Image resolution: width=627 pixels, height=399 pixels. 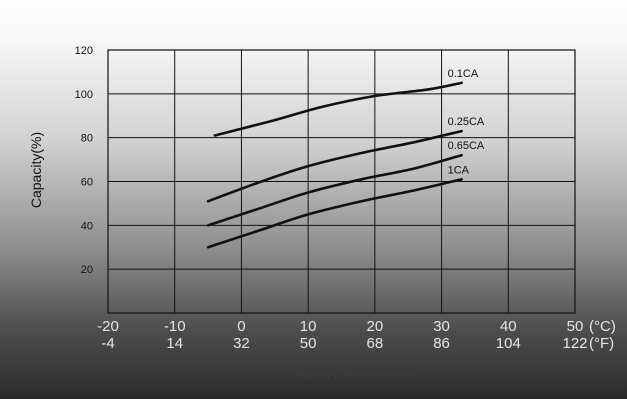 What do you see at coordinates (175, 326) in the screenshot?
I see `x-tick-label-c: -10` at bounding box center [175, 326].